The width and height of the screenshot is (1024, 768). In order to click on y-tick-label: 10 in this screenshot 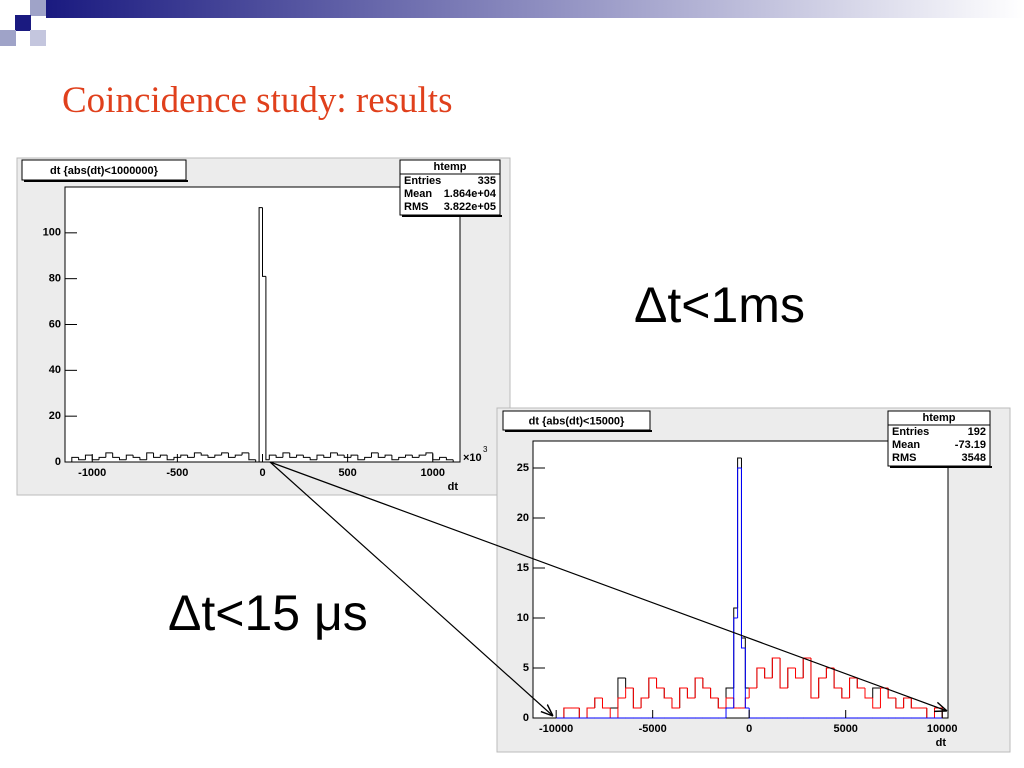, I will do `click(523, 618)`.